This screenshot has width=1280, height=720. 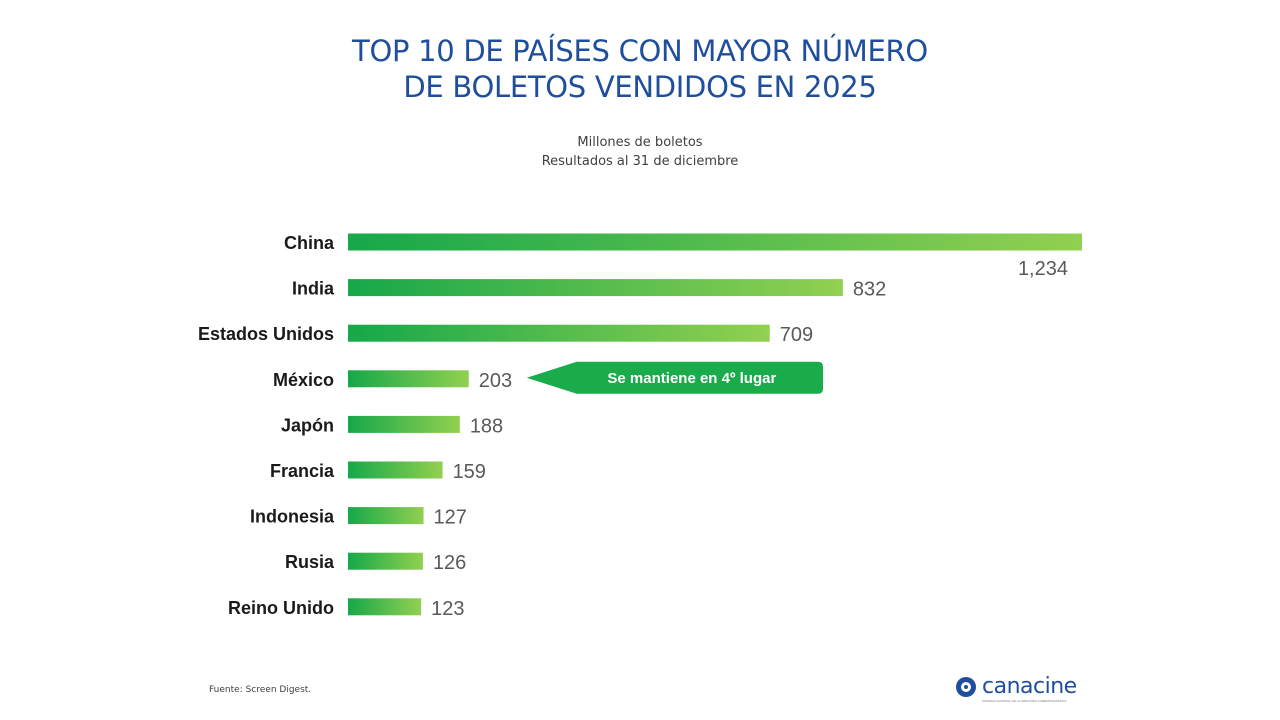 I want to click on canacine-logo-icon, so click(x=966, y=687).